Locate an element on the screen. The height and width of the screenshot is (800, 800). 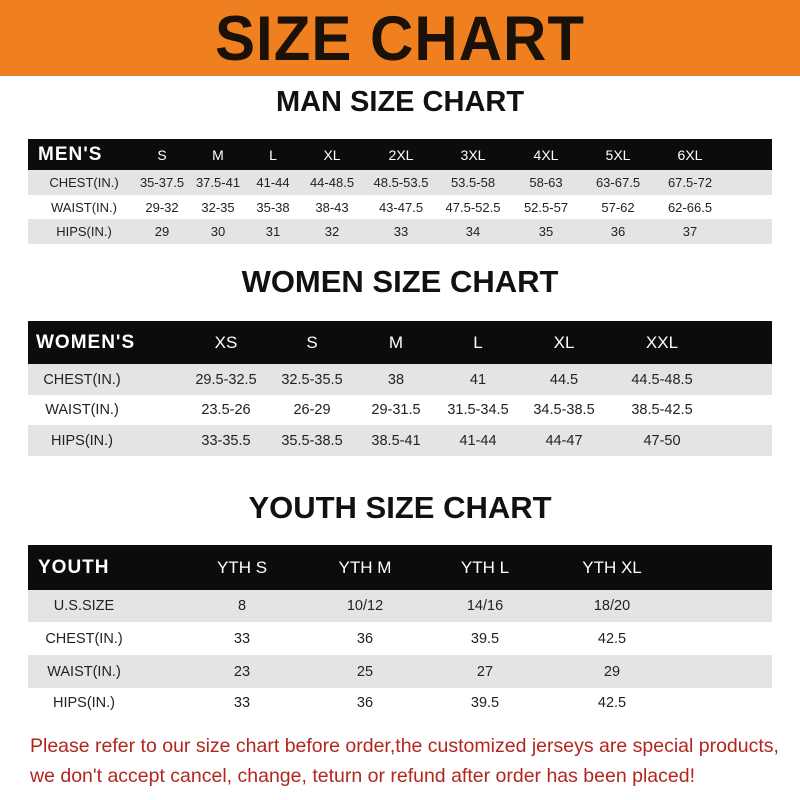
table-cell: 14/16 is located at coordinates (485, 606).